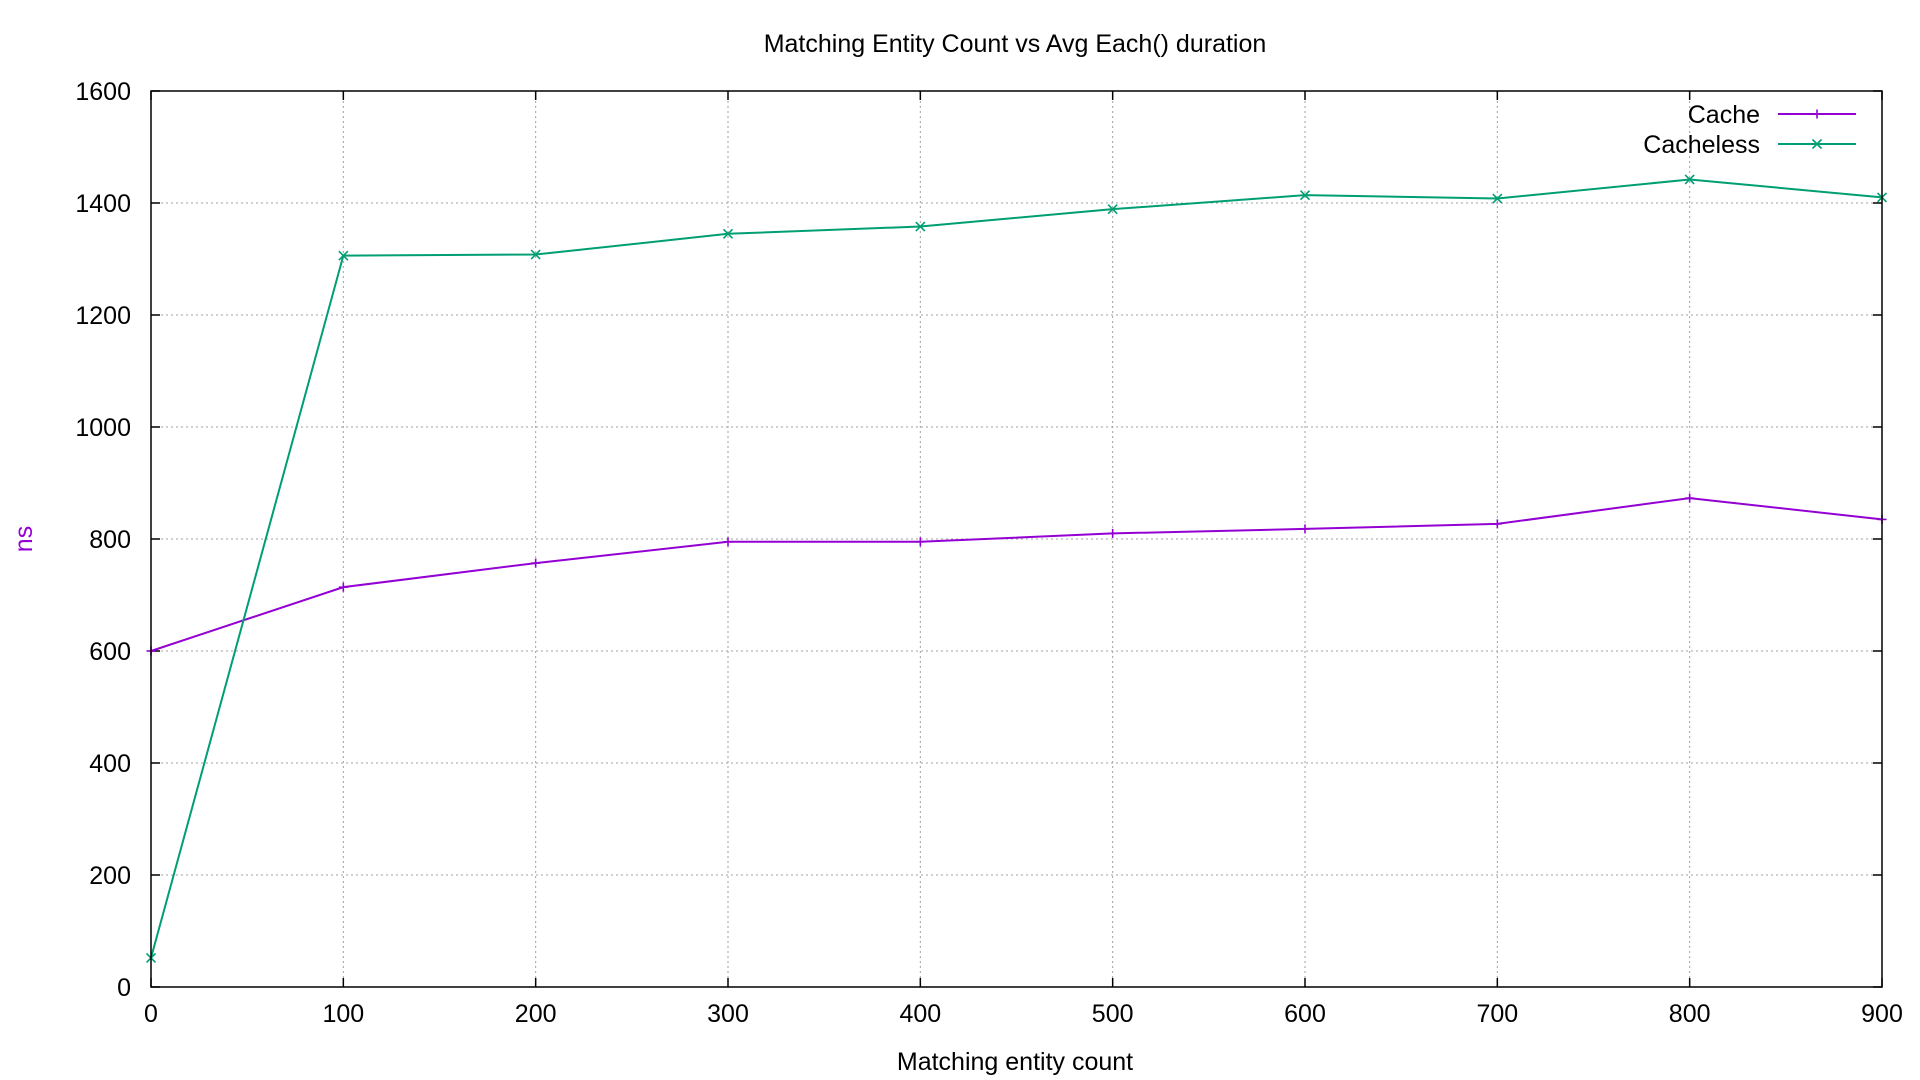 This screenshot has width=1920, height=1080. What do you see at coordinates (1690, 1014) in the screenshot?
I see `x-tick-label: 800` at bounding box center [1690, 1014].